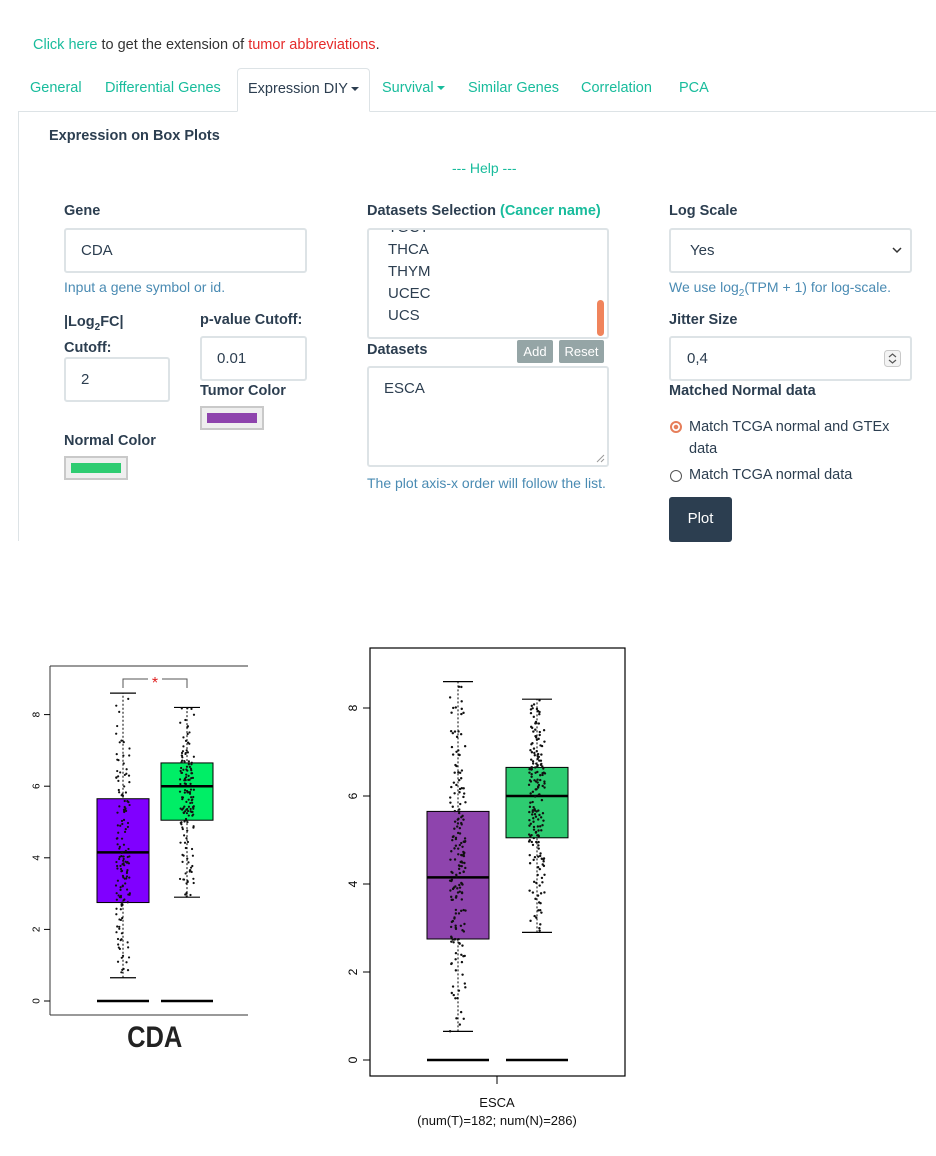  Describe the element at coordinates (253, 358) in the screenshot. I see `pvalue-input: 0.01` at that location.